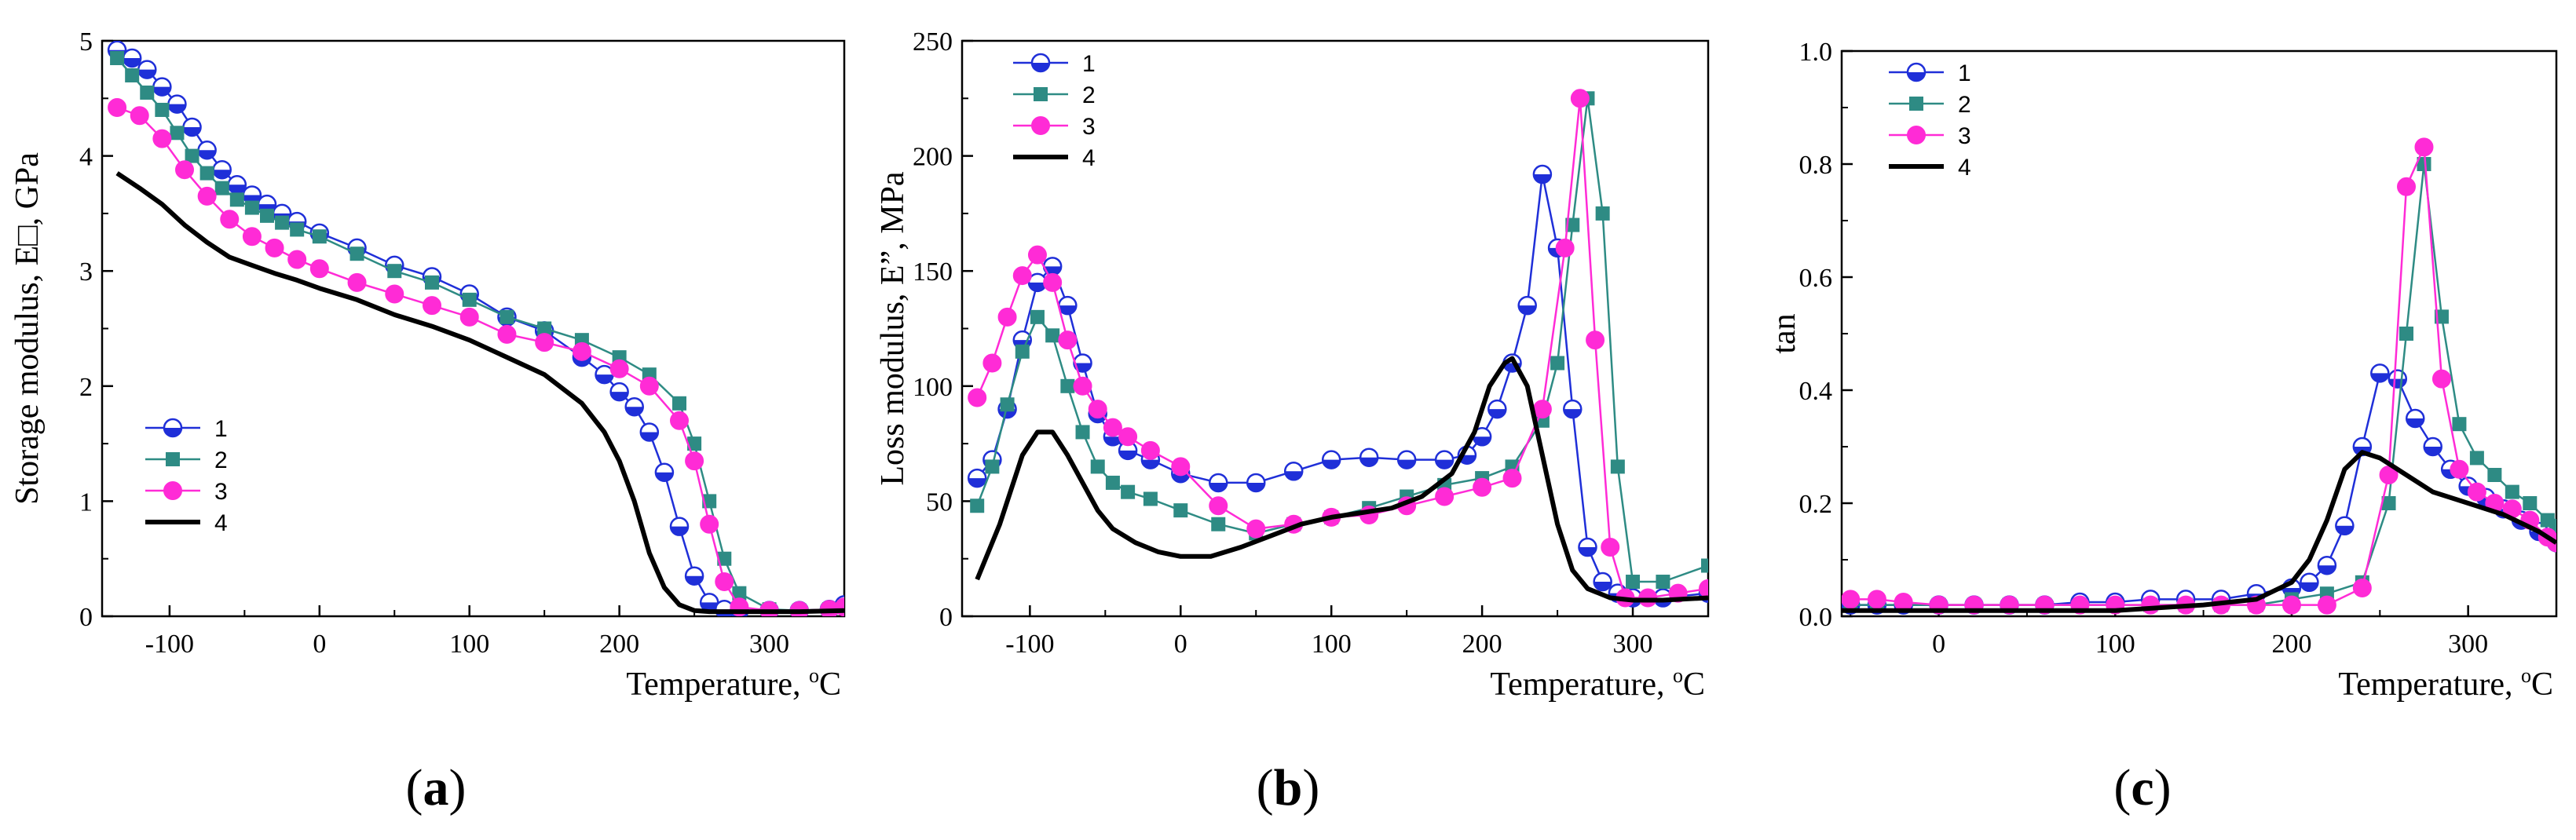 This screenshot has height=840, width=2576. Describe the element at coordinates (1816, 617) in the screenshot. I see `chart-c-ytick-label: 0.0` at that location.